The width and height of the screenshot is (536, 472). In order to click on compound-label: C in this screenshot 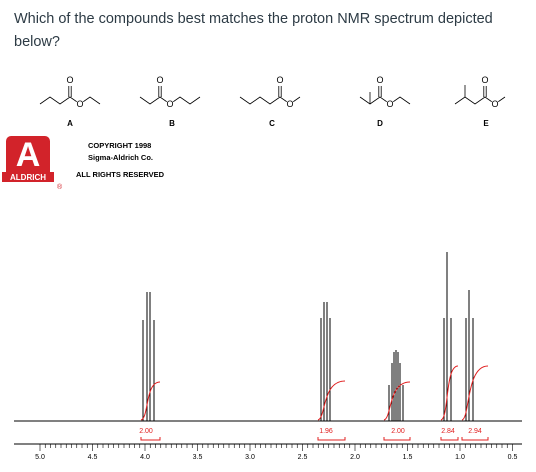, I will do `click(272, 123)`.